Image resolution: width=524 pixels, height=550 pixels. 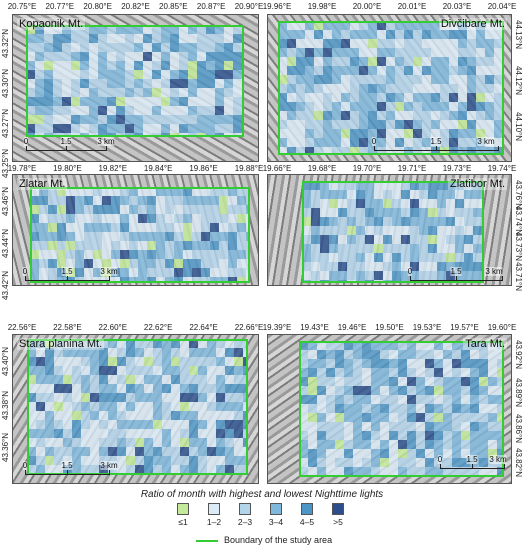 What do you see at coordinates (203, 327) in the screenshot?
I see `longitude-tick-label: 22.64°E` at bounding box center [203, 327].